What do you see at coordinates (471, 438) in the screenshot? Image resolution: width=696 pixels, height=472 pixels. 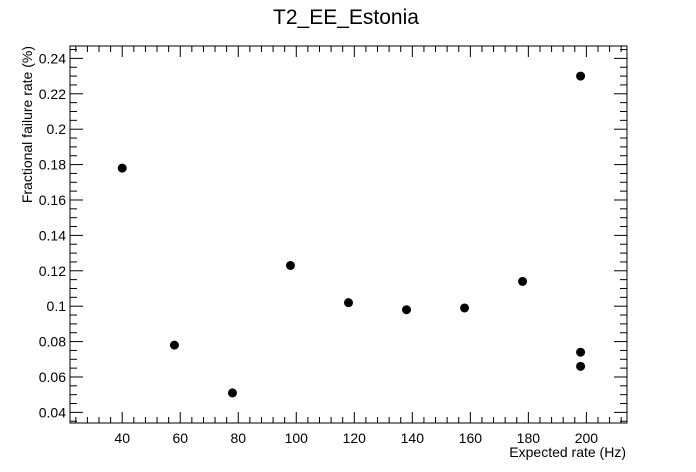 I see `x-tick-label: 160` at bounding box center [471, 438].